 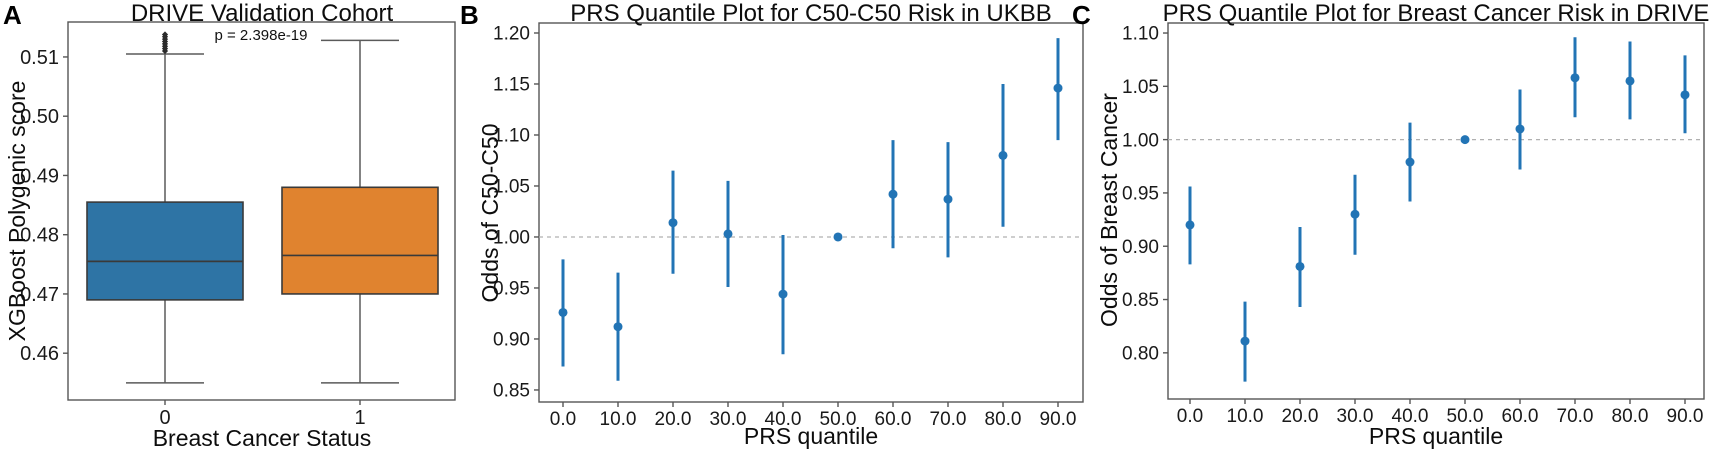 I want to click on y-tick-label: 1.15, so click(x=511, y=85).